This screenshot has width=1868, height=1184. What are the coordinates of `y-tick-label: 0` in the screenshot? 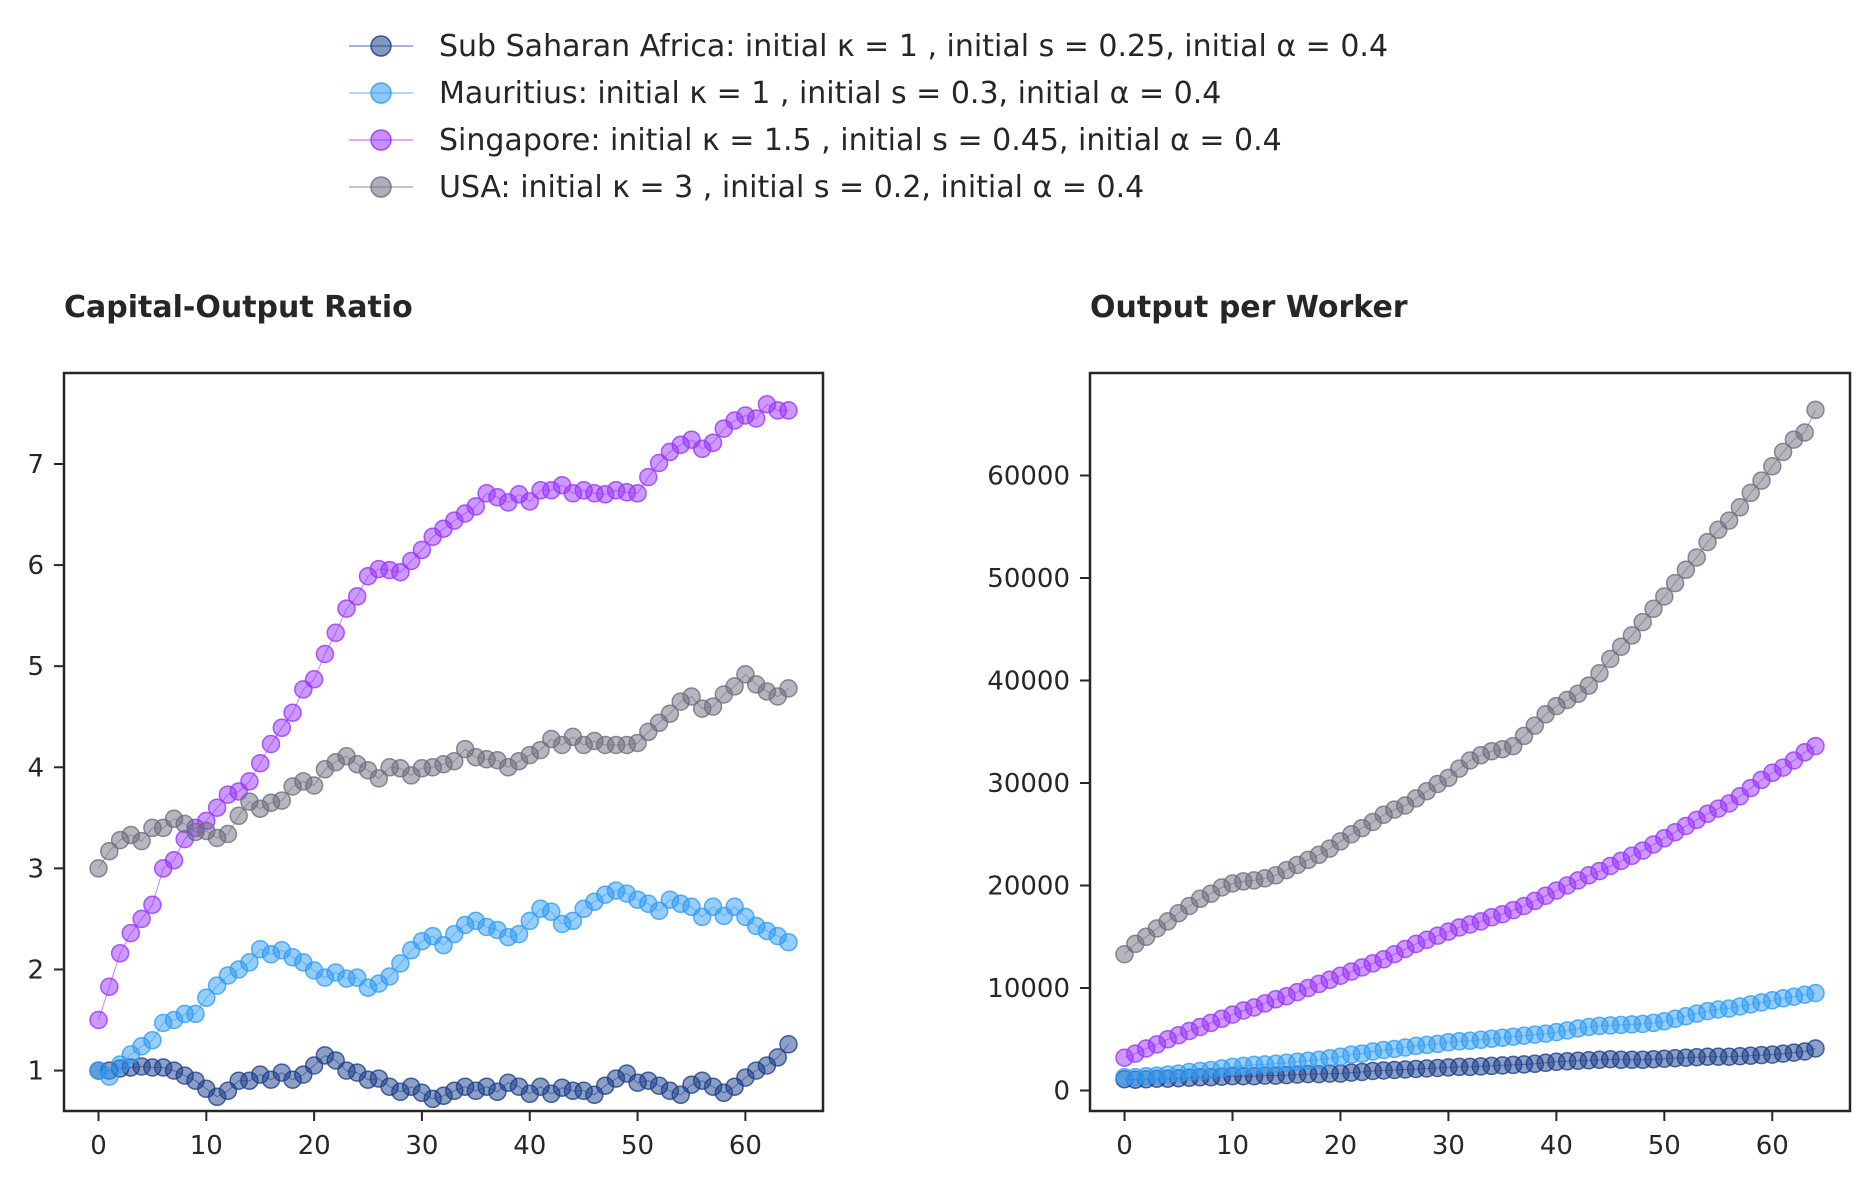 It's located at (1061, 1092).